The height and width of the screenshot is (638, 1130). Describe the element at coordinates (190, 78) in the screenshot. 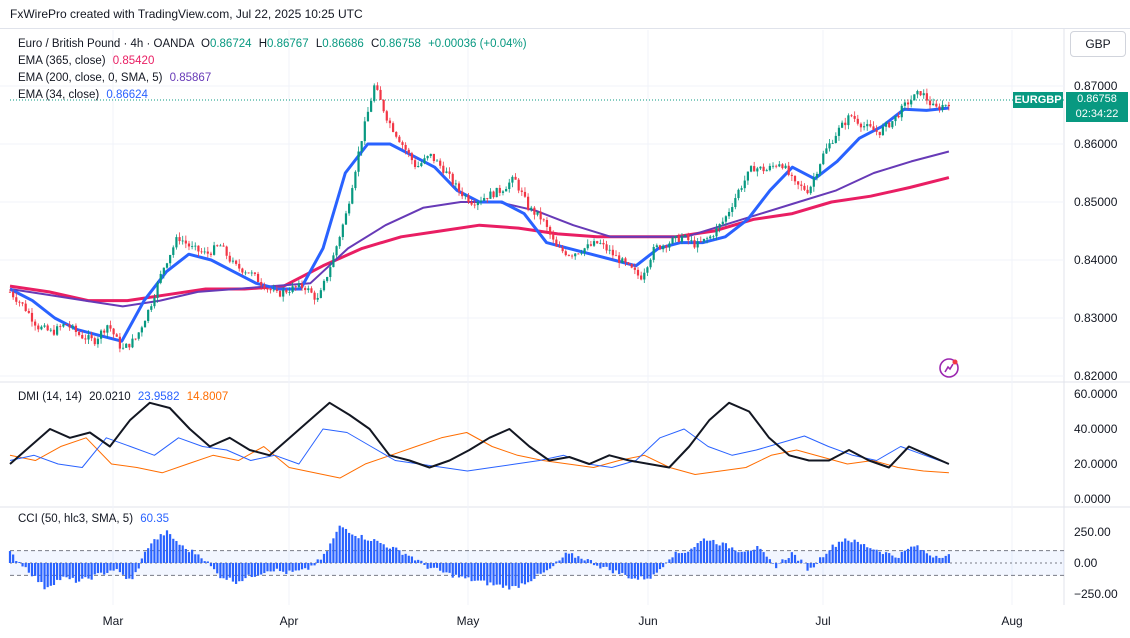

I see `ema200-value: 0.85867` at that location.